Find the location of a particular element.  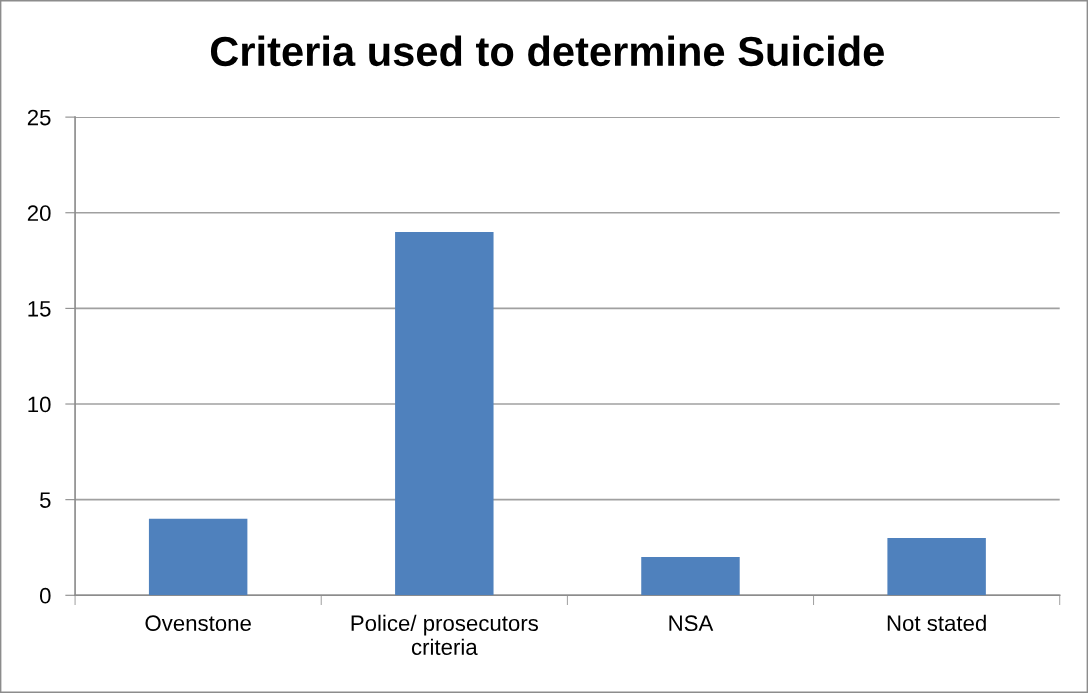

chart-title: Criteria used to determine Suicide is located at coordinates (547, 51).